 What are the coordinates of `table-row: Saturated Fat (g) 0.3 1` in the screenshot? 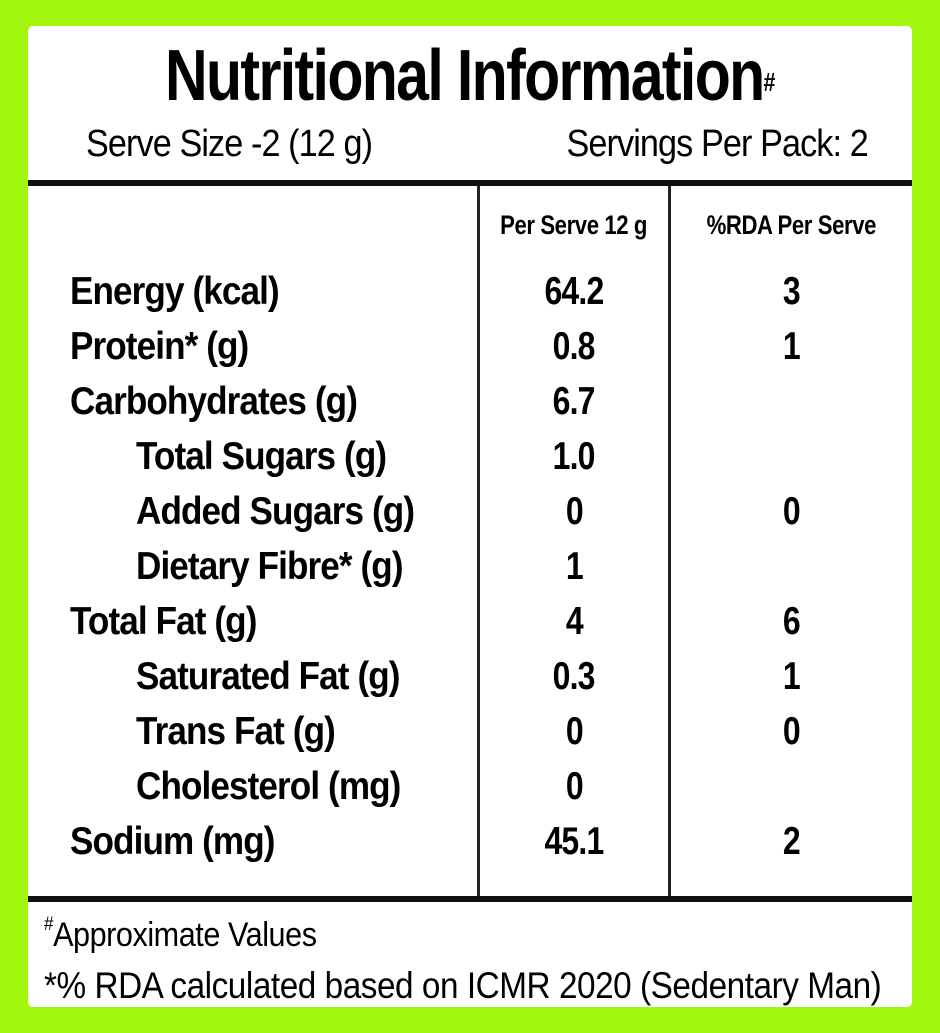 It's located at (470, 676).